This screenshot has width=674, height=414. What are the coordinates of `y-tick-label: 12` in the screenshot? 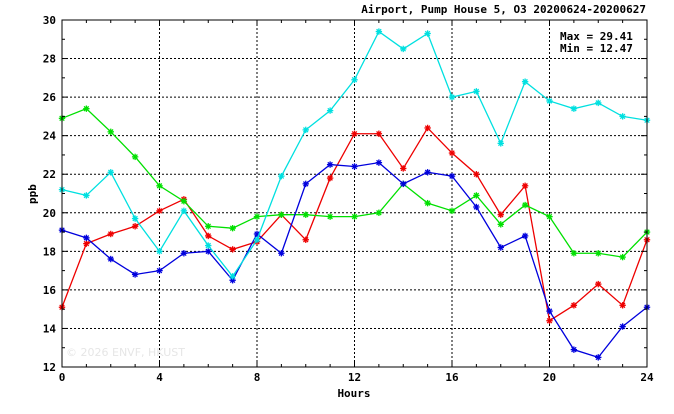 It's located at (49, 367).